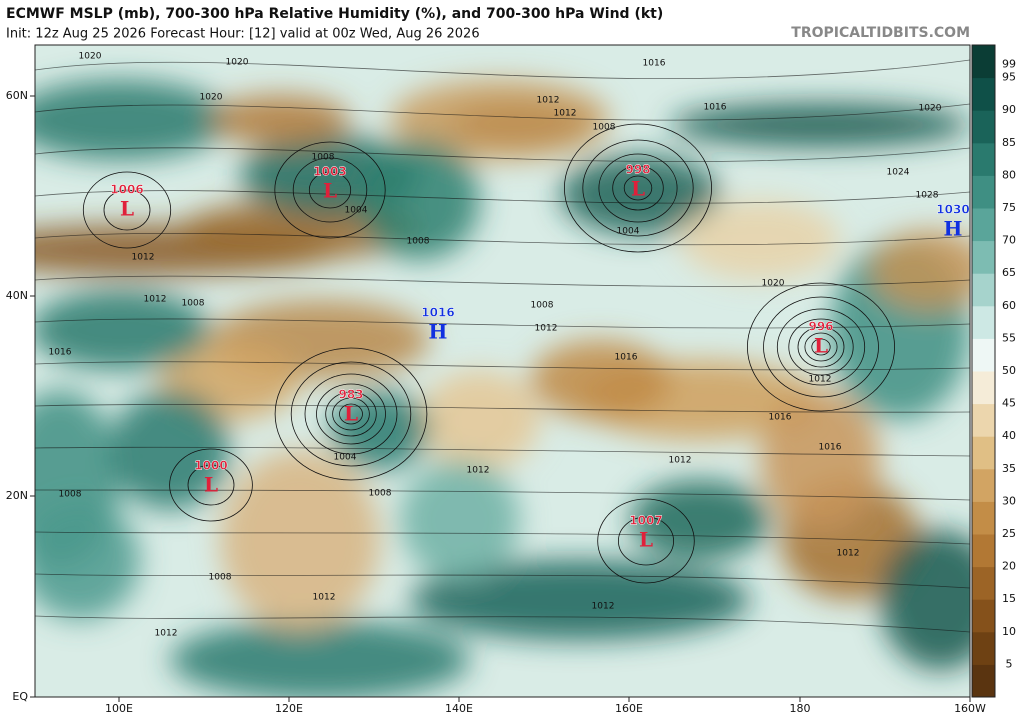 The height and width of the screenshot is (721, 1024). What do you see at coordinates (1009, 272) in the screenshot?
I see `colorbar-label: 65` at bounding box center [1009, 272].